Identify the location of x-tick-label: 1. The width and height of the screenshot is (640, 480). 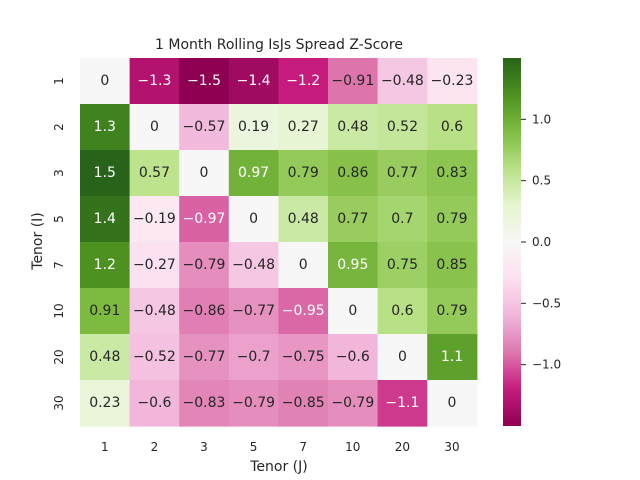
(105, 447).